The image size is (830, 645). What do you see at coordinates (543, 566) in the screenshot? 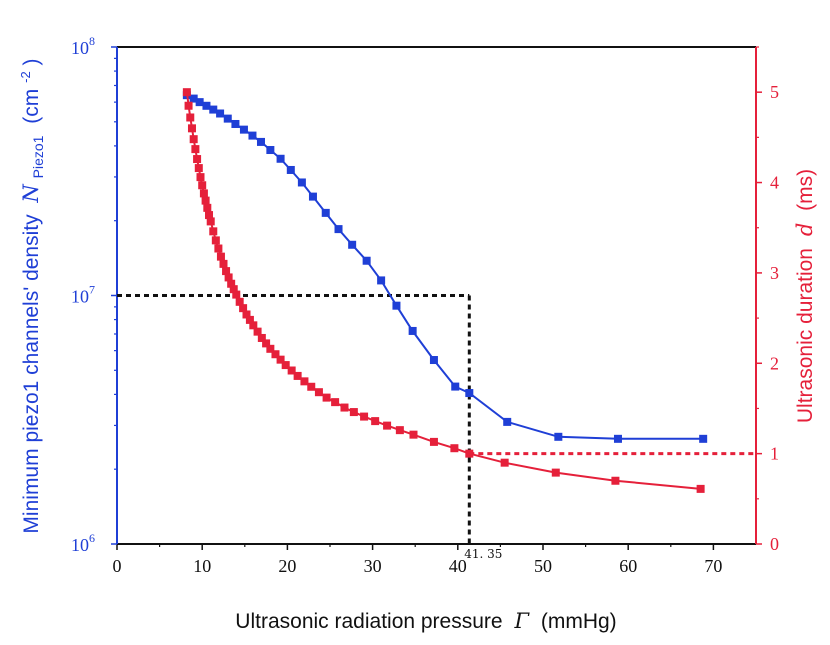
I see `x-tick-label: 50` at bounding box center [543, 566].